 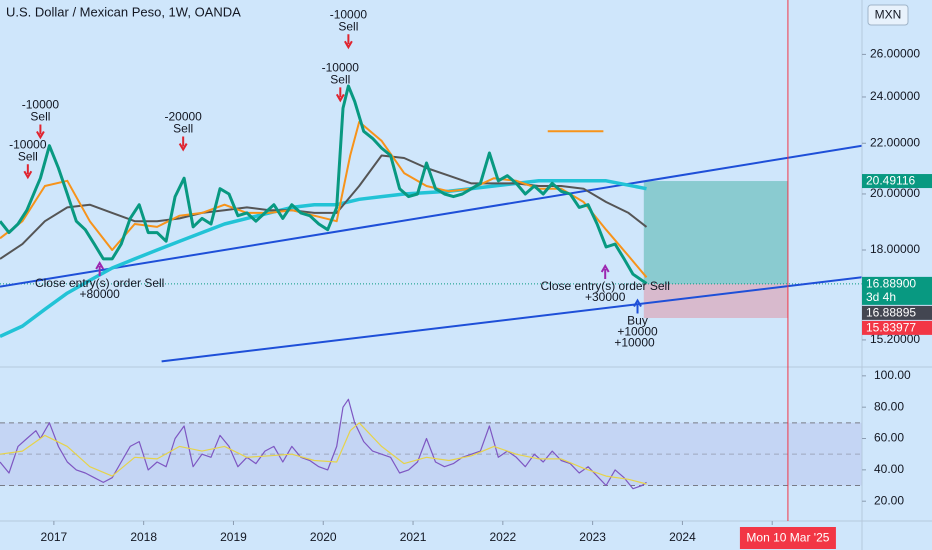 I want to click on x-tick-label: 2020, so click(x=323, y=537).